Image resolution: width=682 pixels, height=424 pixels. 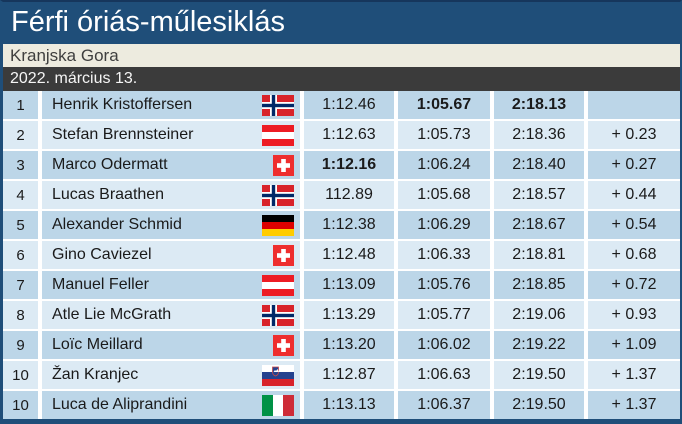 I want to click on run2-time: 1:06.24, so click(x=444, y=165).